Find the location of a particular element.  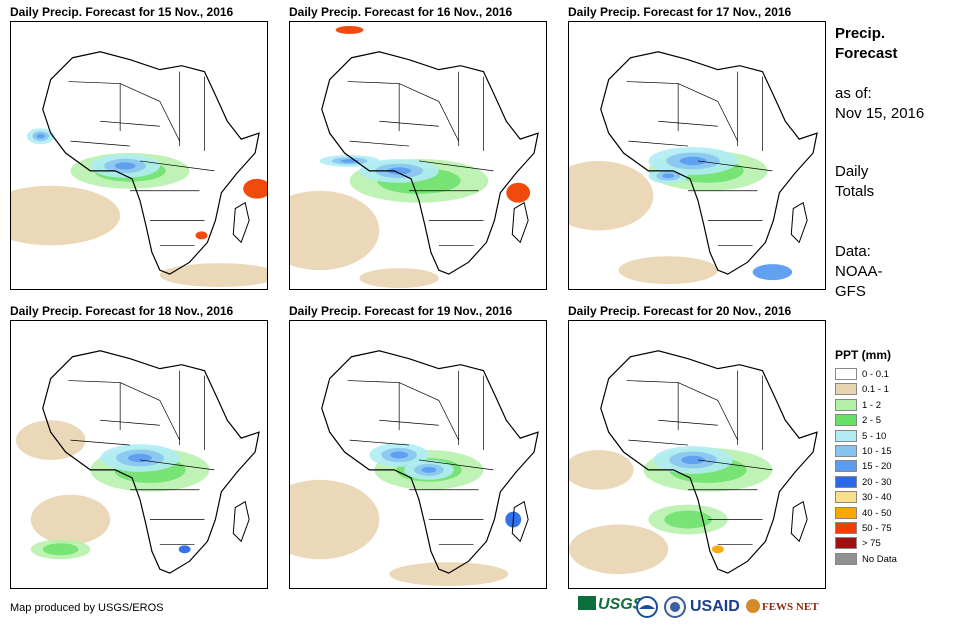

legend-label: 30 - 40 is located at coordinates (877, 498).